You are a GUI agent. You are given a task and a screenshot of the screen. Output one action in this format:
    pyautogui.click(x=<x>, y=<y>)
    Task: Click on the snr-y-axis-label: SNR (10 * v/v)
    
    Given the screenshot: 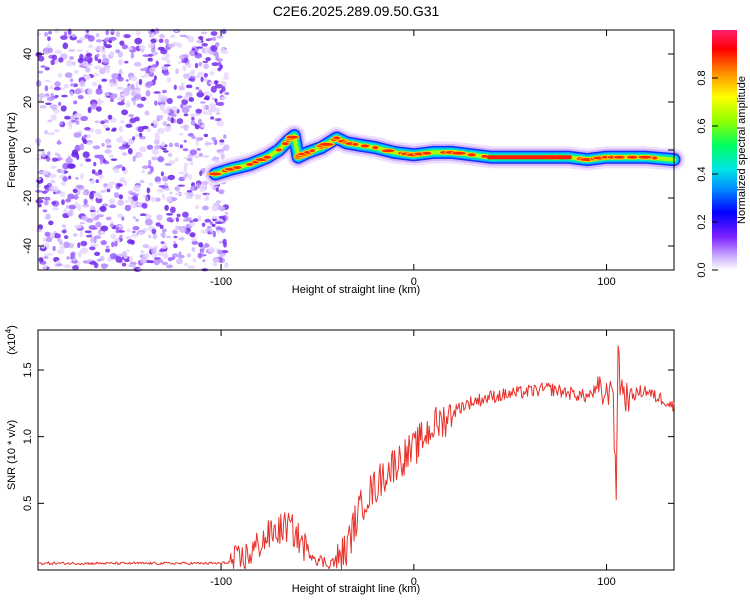 What is the action you would take?
    pyautogui.click(x=12, y=455)
    